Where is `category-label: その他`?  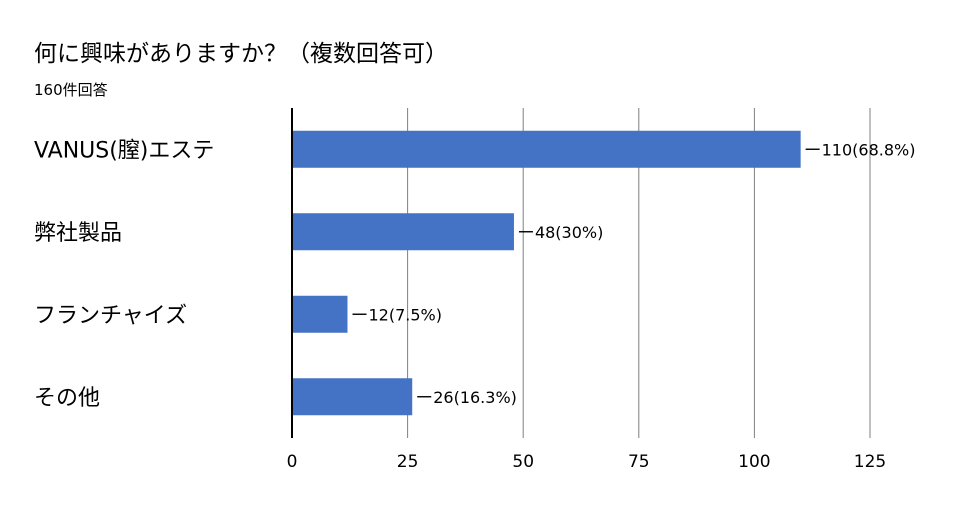 category-label: その他 is located at coordinates (67, 398).